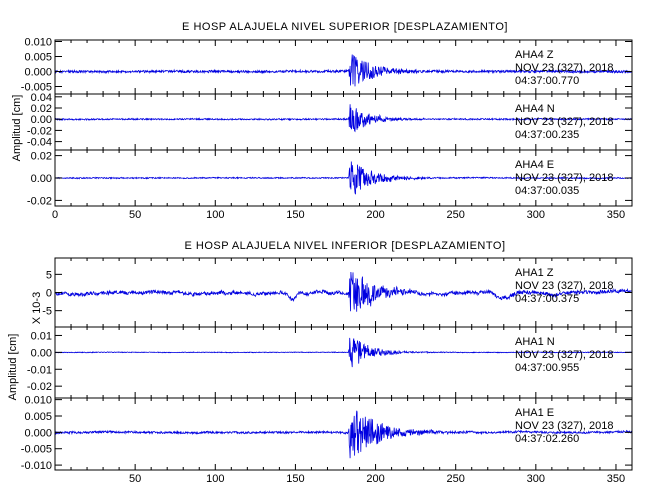 Image resolution: width=650 pixels, height=500 pixels. Describe the element at coordinates (17, 128) in the screenshot. I see `y-axis-label-superior: Amplitud [cm]` at that location.